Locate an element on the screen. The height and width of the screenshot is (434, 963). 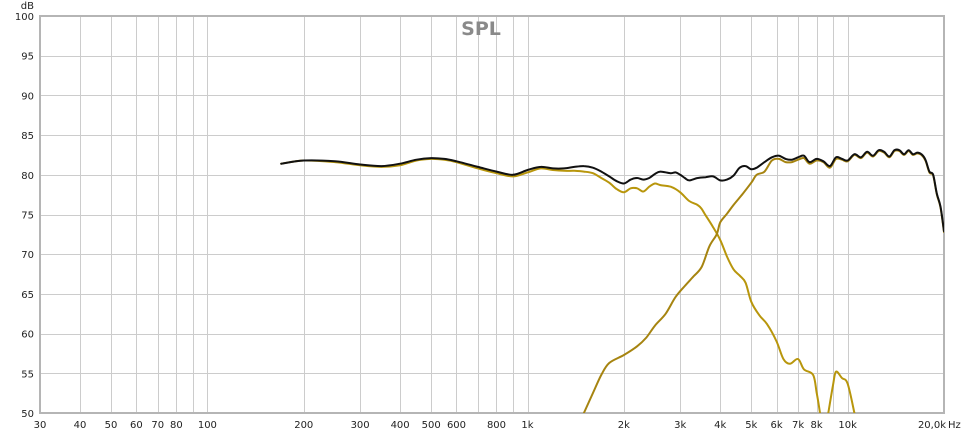
y-tick-label: 75 is located at coordinates (27, 216).